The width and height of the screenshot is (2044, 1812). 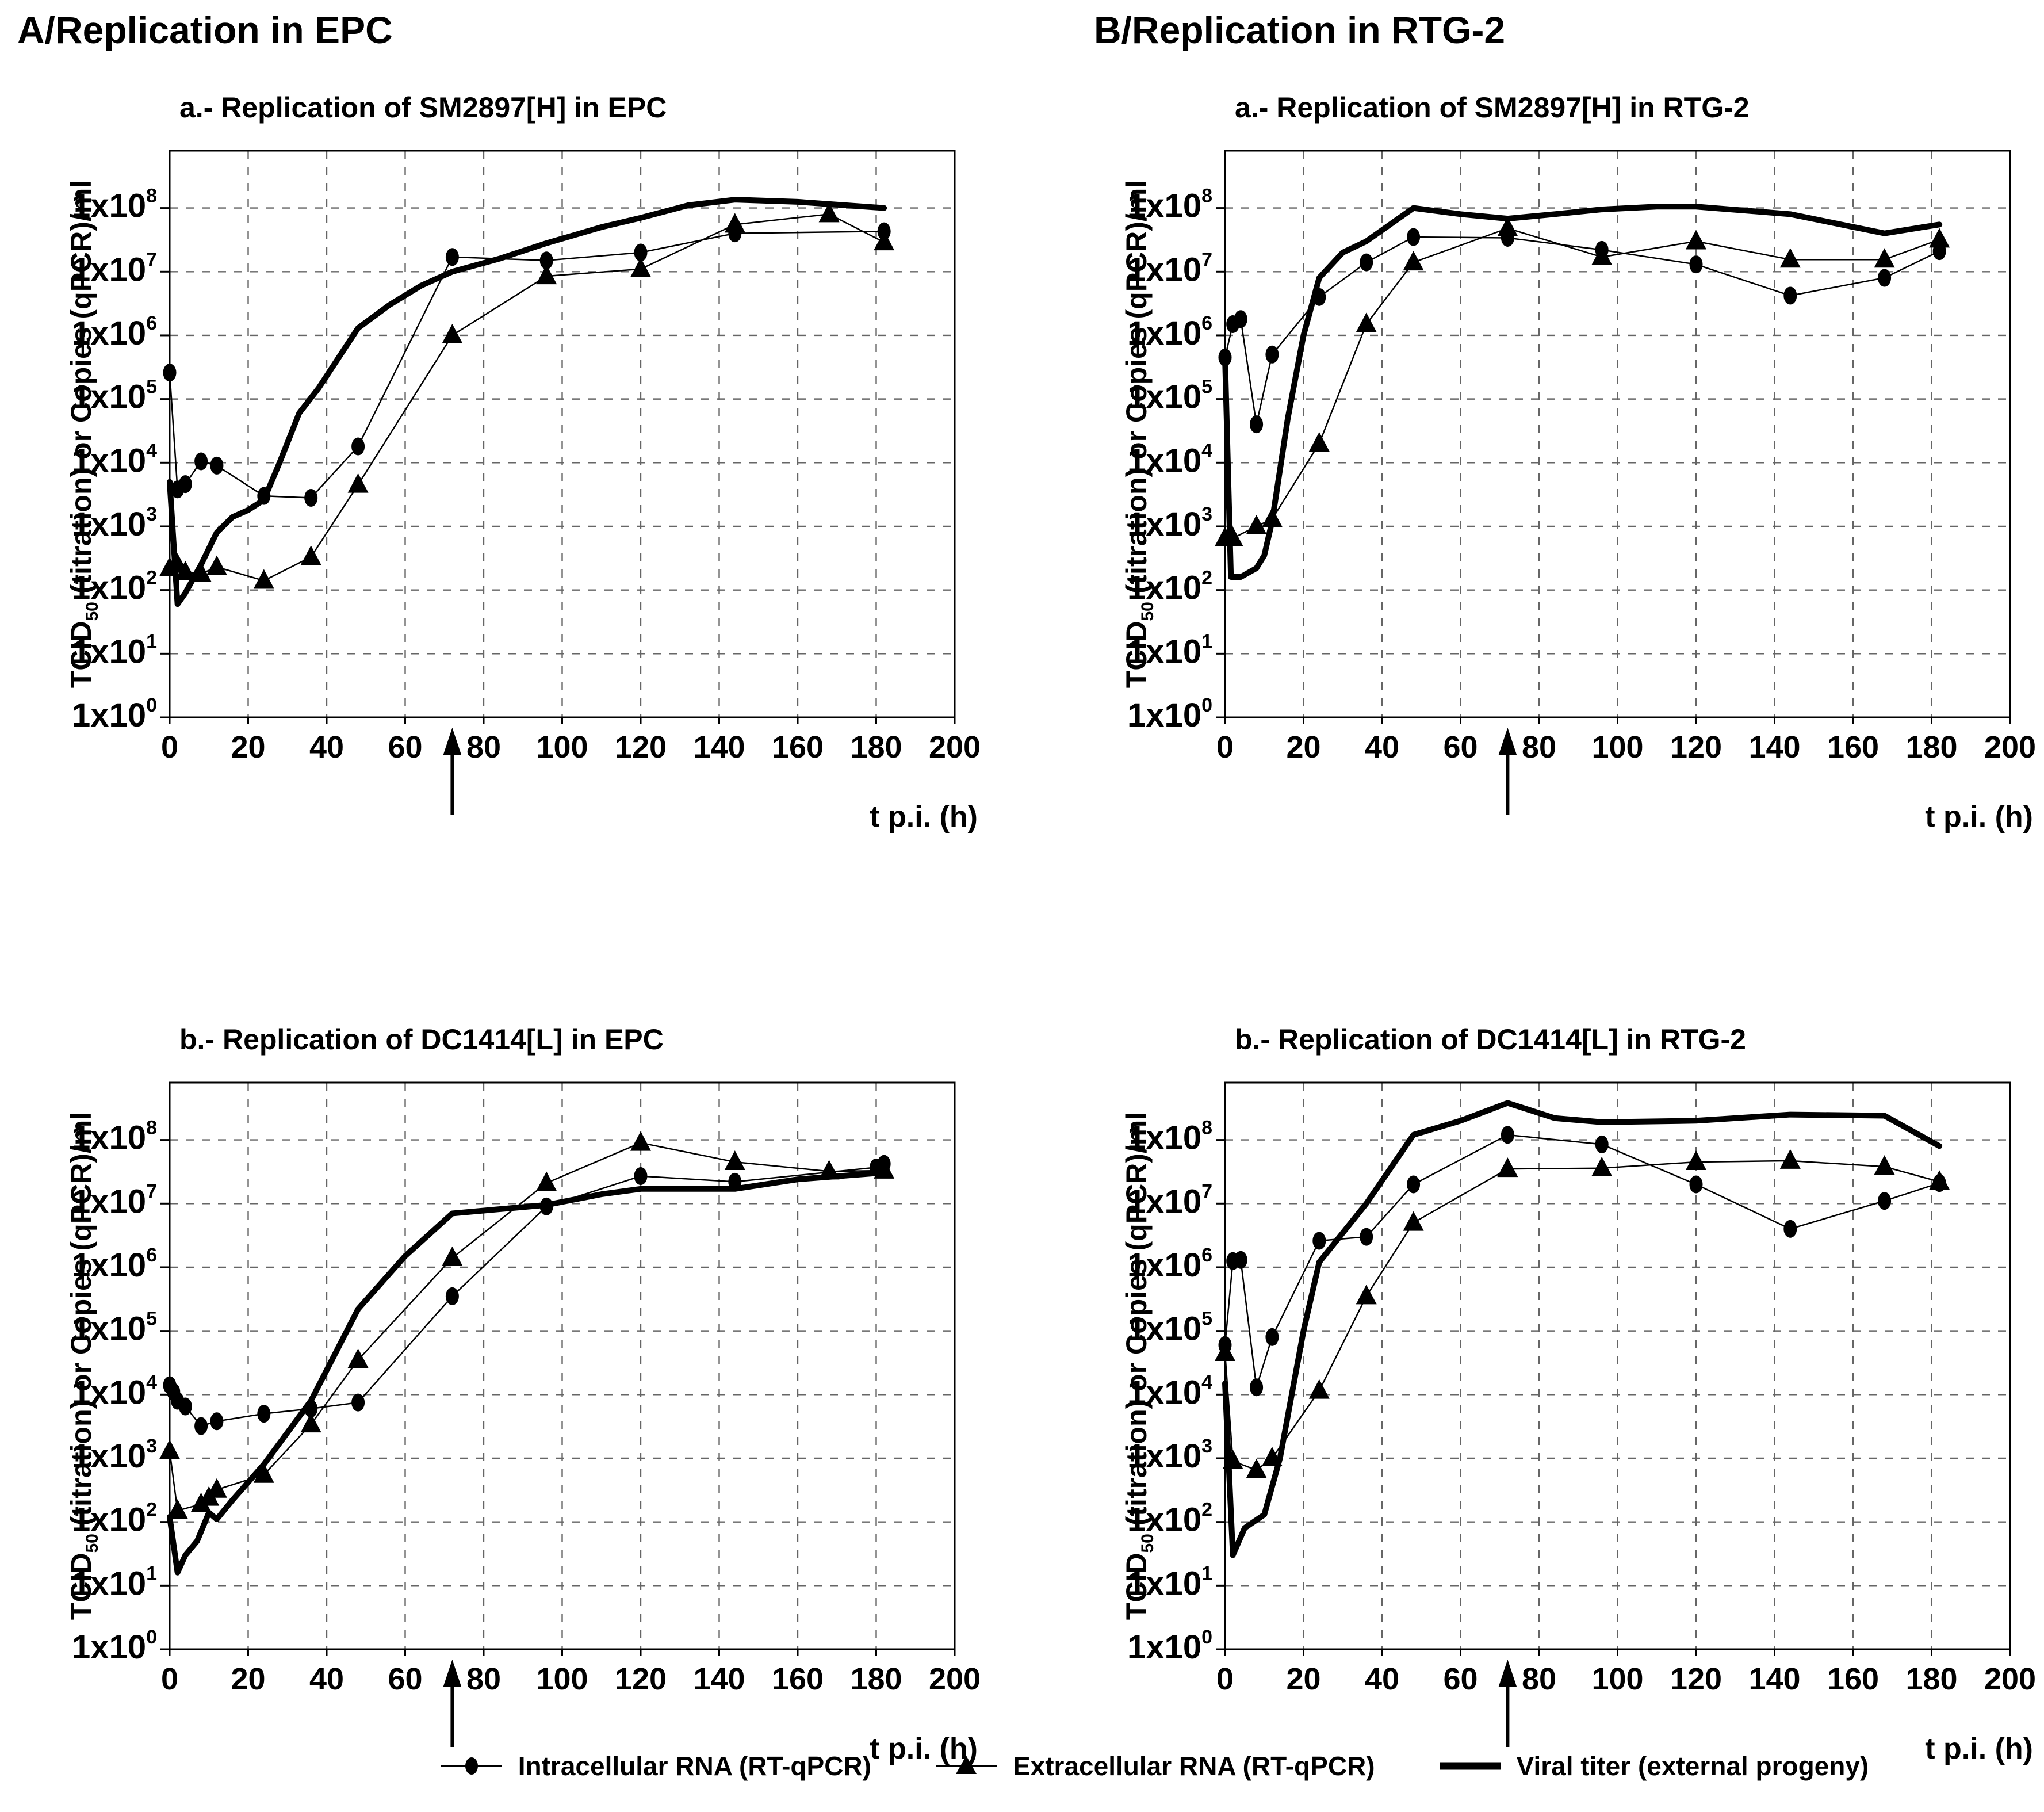 What do you see at coordinates (1493, 107) in the screenshot?
I see `chart-title-sm2897-rtg2: a.- Replication of SM2897[H] in RTG-2` at bounding box center [1493, 107].